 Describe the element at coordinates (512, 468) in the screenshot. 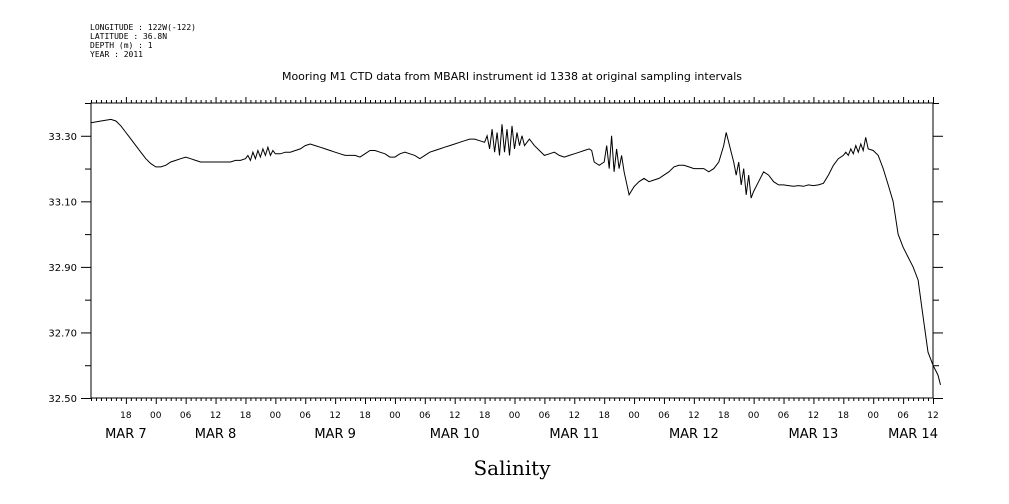

I see `x-axis-label: Salinity` at that location.